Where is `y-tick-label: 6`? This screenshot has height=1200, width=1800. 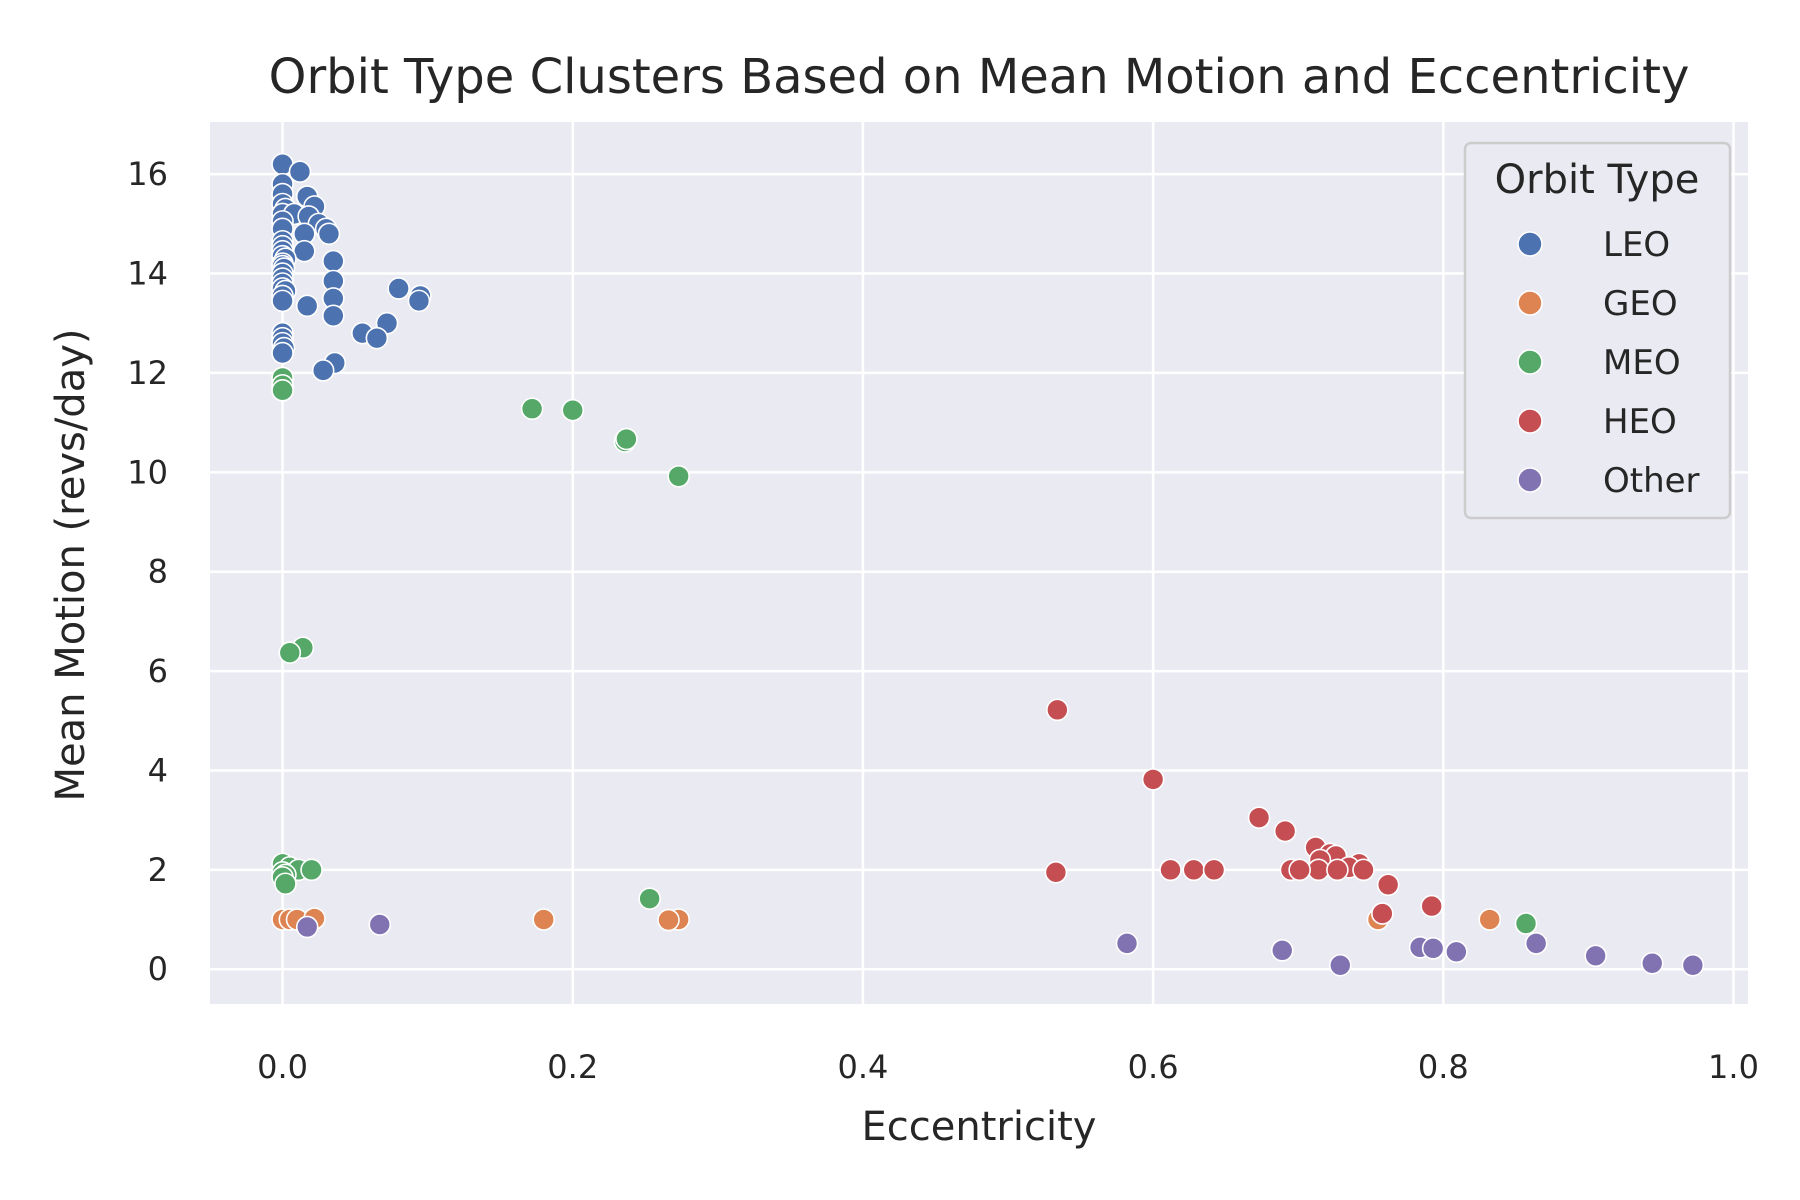 y-tick-label: 6 is located at coordinates (158, 671).